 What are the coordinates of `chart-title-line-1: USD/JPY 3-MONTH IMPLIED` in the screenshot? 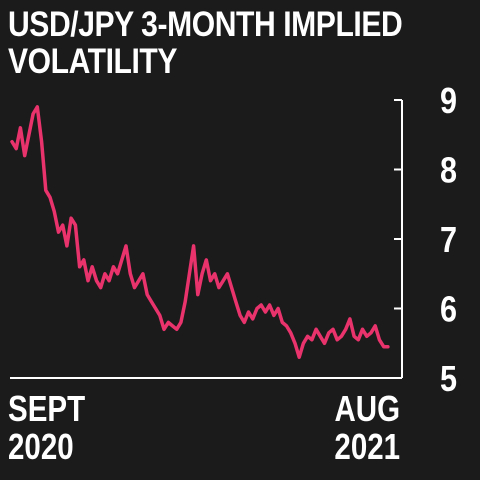 It's located at (205, 24).